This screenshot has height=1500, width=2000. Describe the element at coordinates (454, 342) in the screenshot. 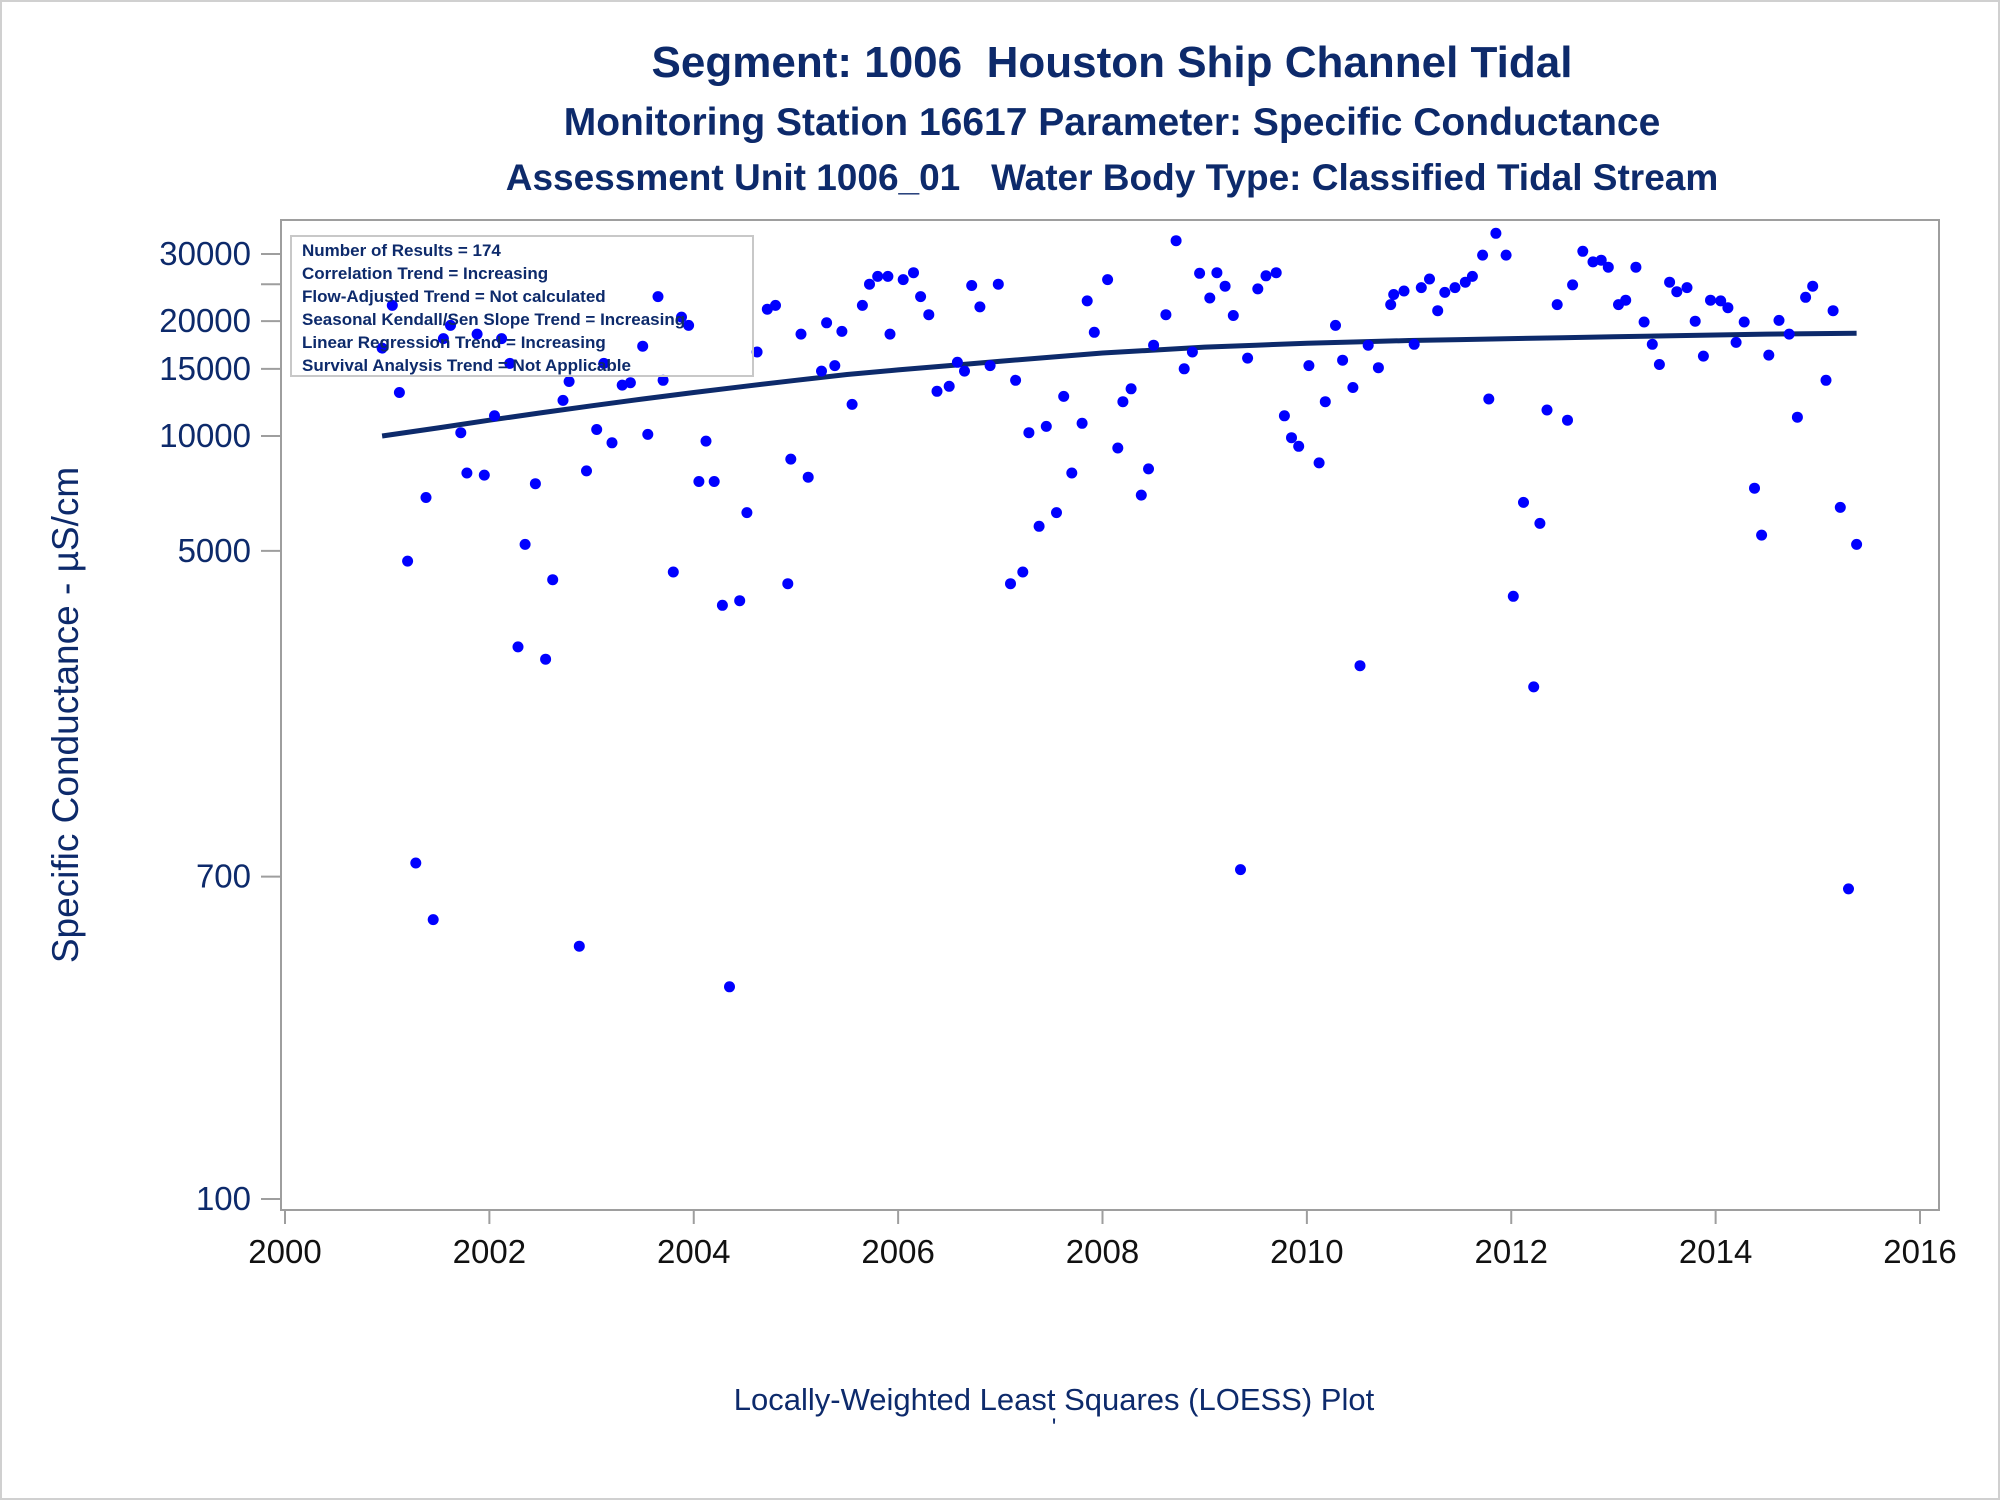

I see `legend-line: Linear Regression Trend = Increasing` at that location.